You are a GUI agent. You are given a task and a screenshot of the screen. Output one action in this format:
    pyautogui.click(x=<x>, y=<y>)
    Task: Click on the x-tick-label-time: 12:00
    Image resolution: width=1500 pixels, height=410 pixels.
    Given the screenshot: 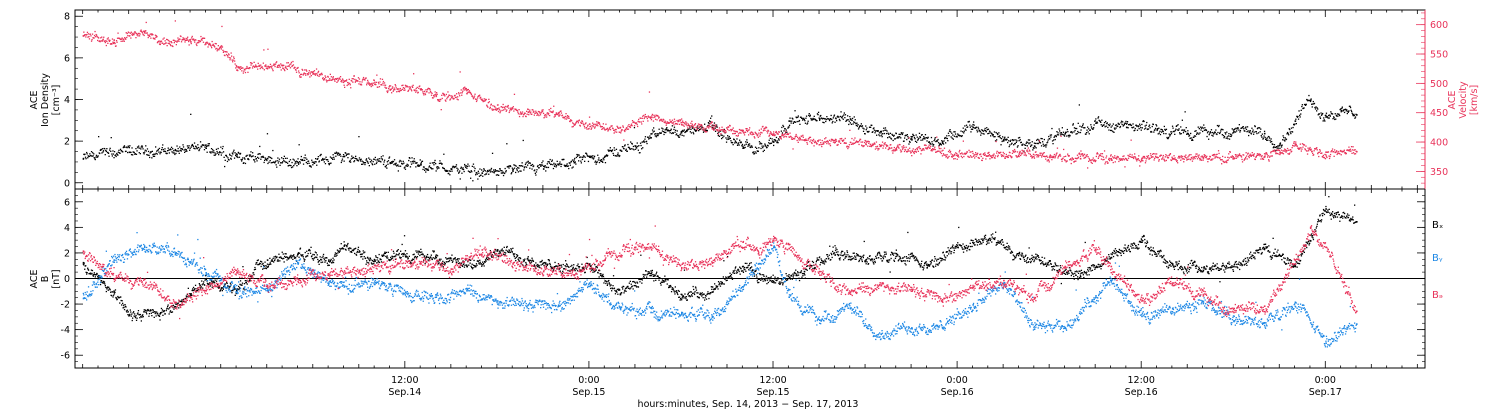 What is the action you would take?
    pyautogui.click(x=404, y=380)
    